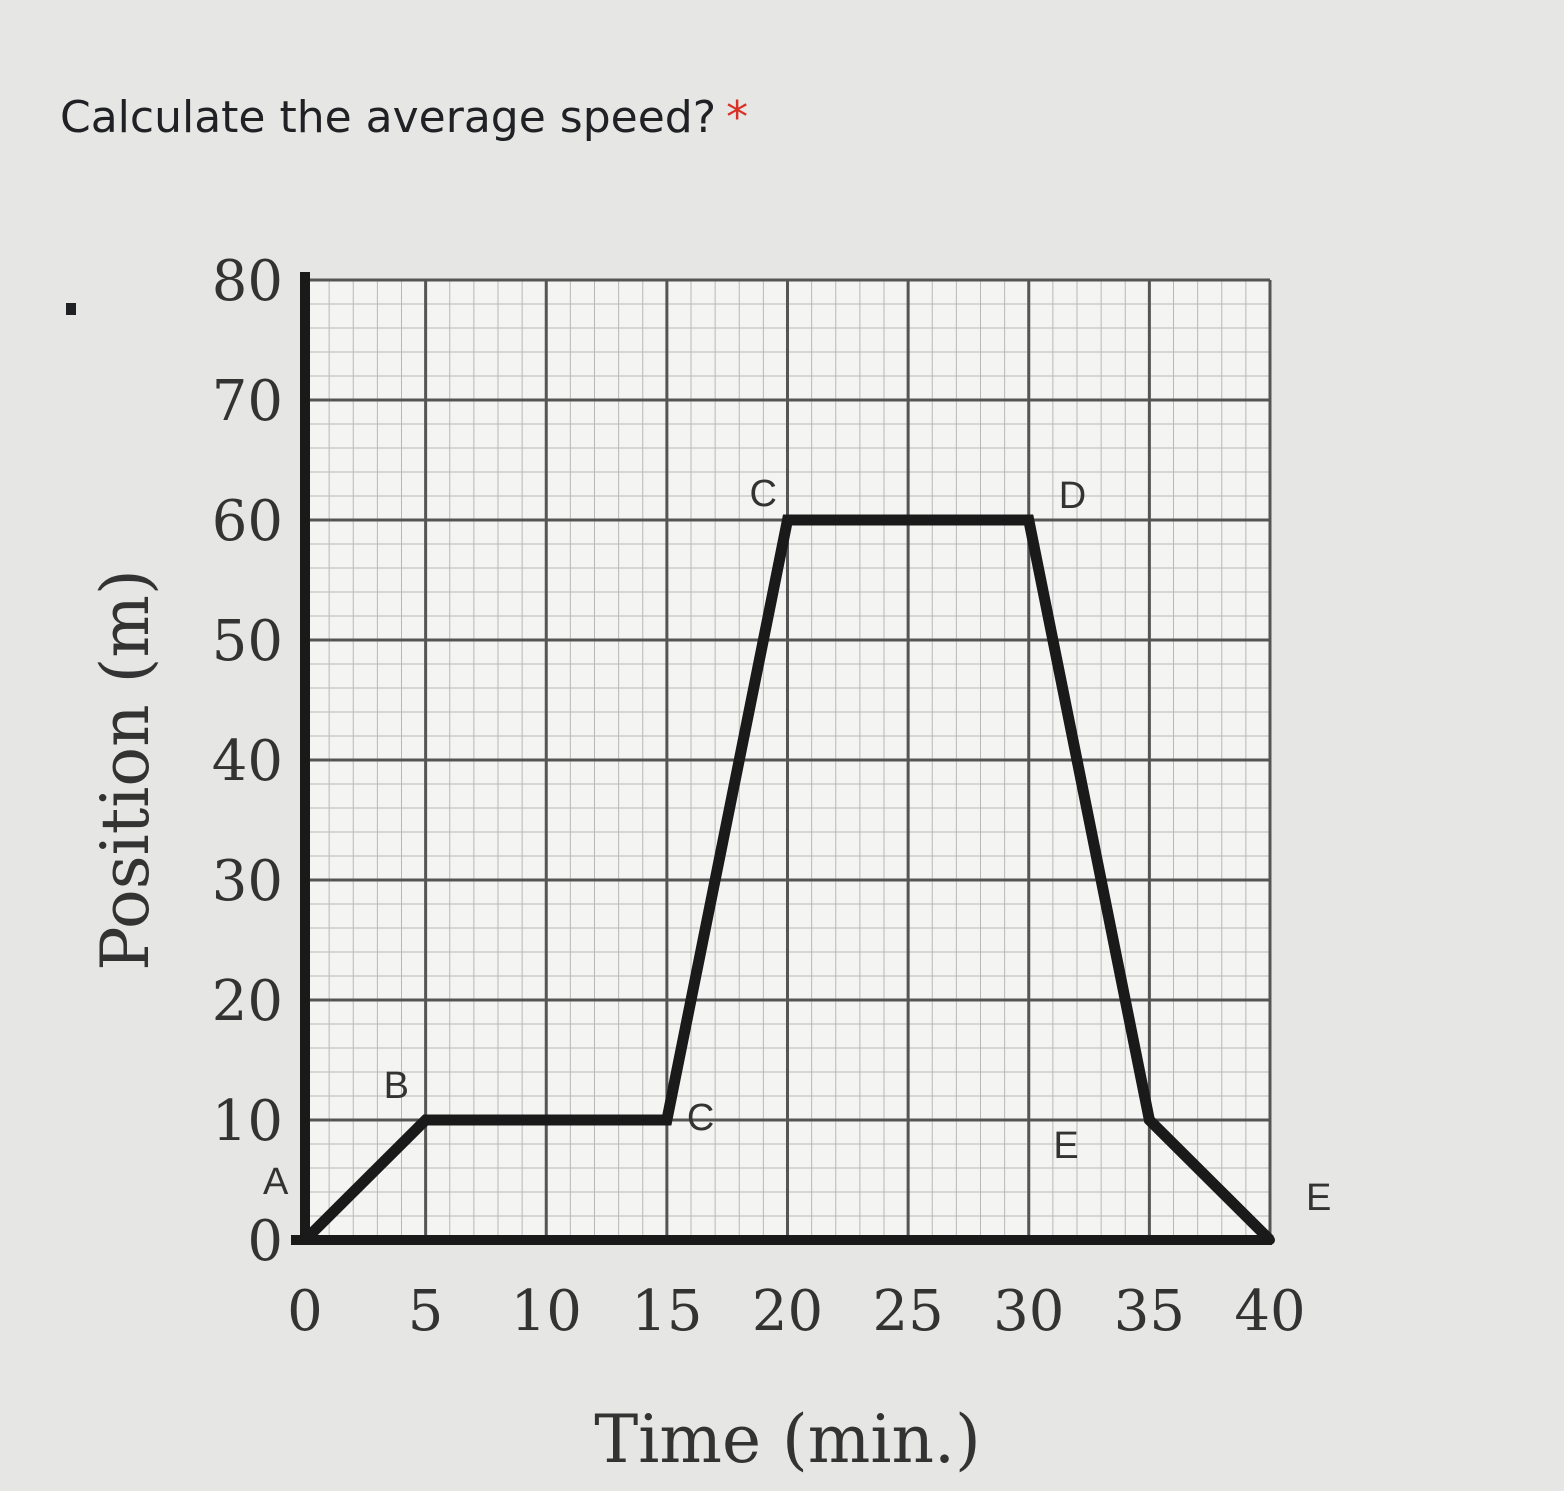 This screenshot has height=1491, width=1564. What do you see at coordinates (1149, 1311) in the screenshot?
I see `x-tick-label: 35` at bounding box center [1149, 1311].